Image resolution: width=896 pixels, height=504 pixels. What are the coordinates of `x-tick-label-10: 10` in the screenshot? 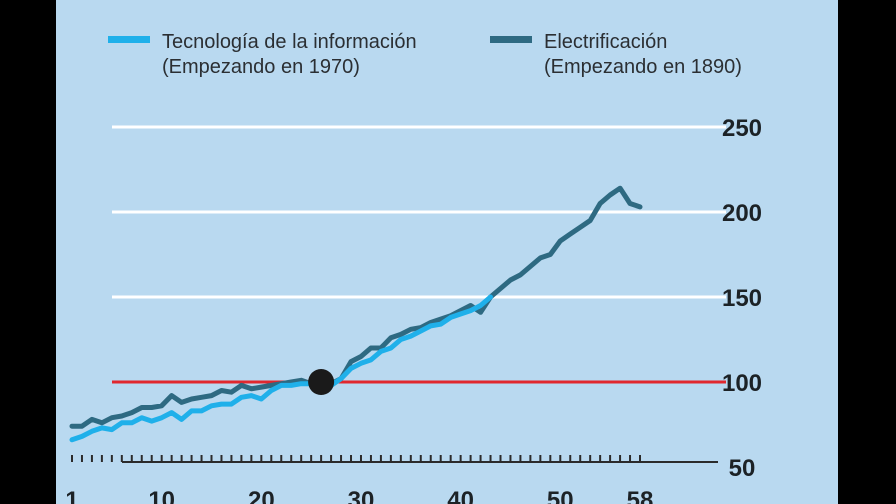 It's located at (161, 495).